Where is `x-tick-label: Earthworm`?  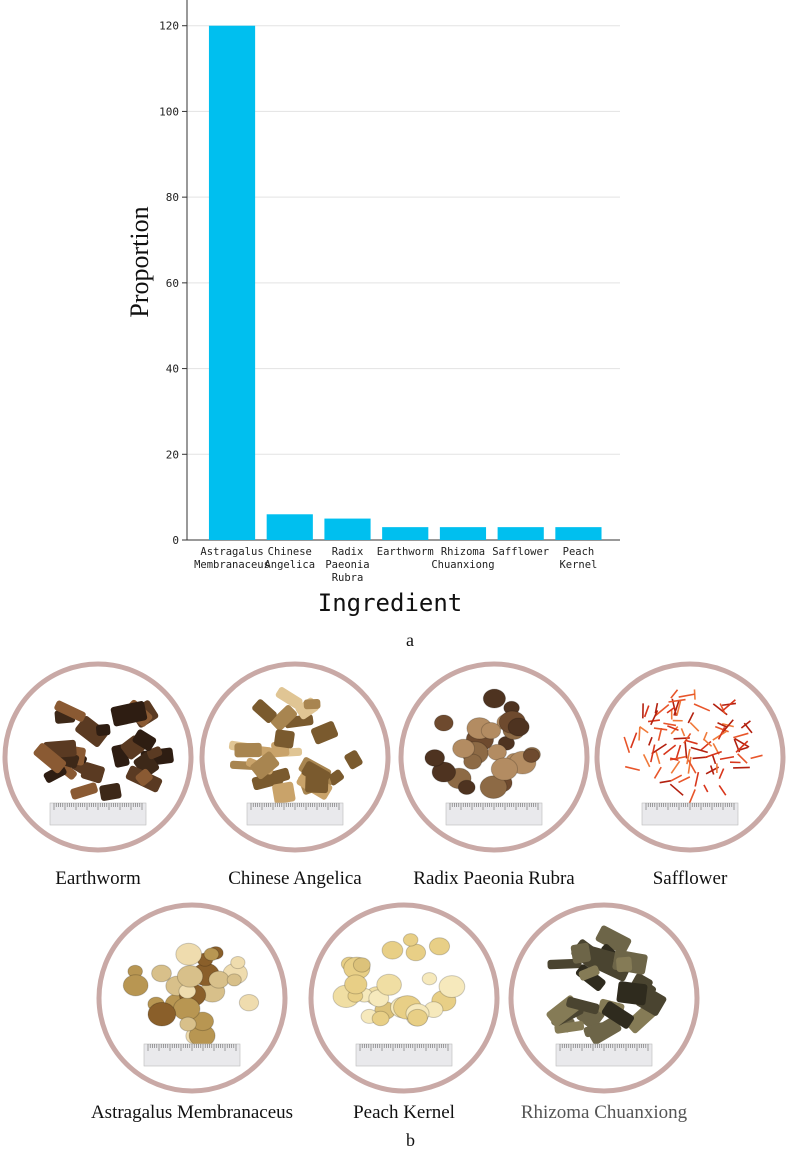 x-tick-label: Earthworm is located at coordinates (405, 552).